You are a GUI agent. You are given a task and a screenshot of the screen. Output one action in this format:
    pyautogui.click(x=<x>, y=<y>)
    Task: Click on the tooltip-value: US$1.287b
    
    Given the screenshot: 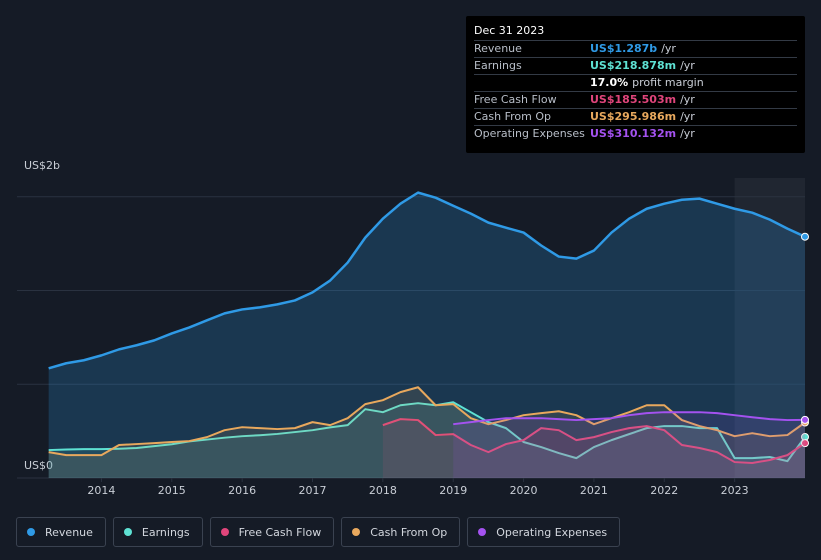 What is the action you would take?
    pyautogui.click(x=624, y=48)
    